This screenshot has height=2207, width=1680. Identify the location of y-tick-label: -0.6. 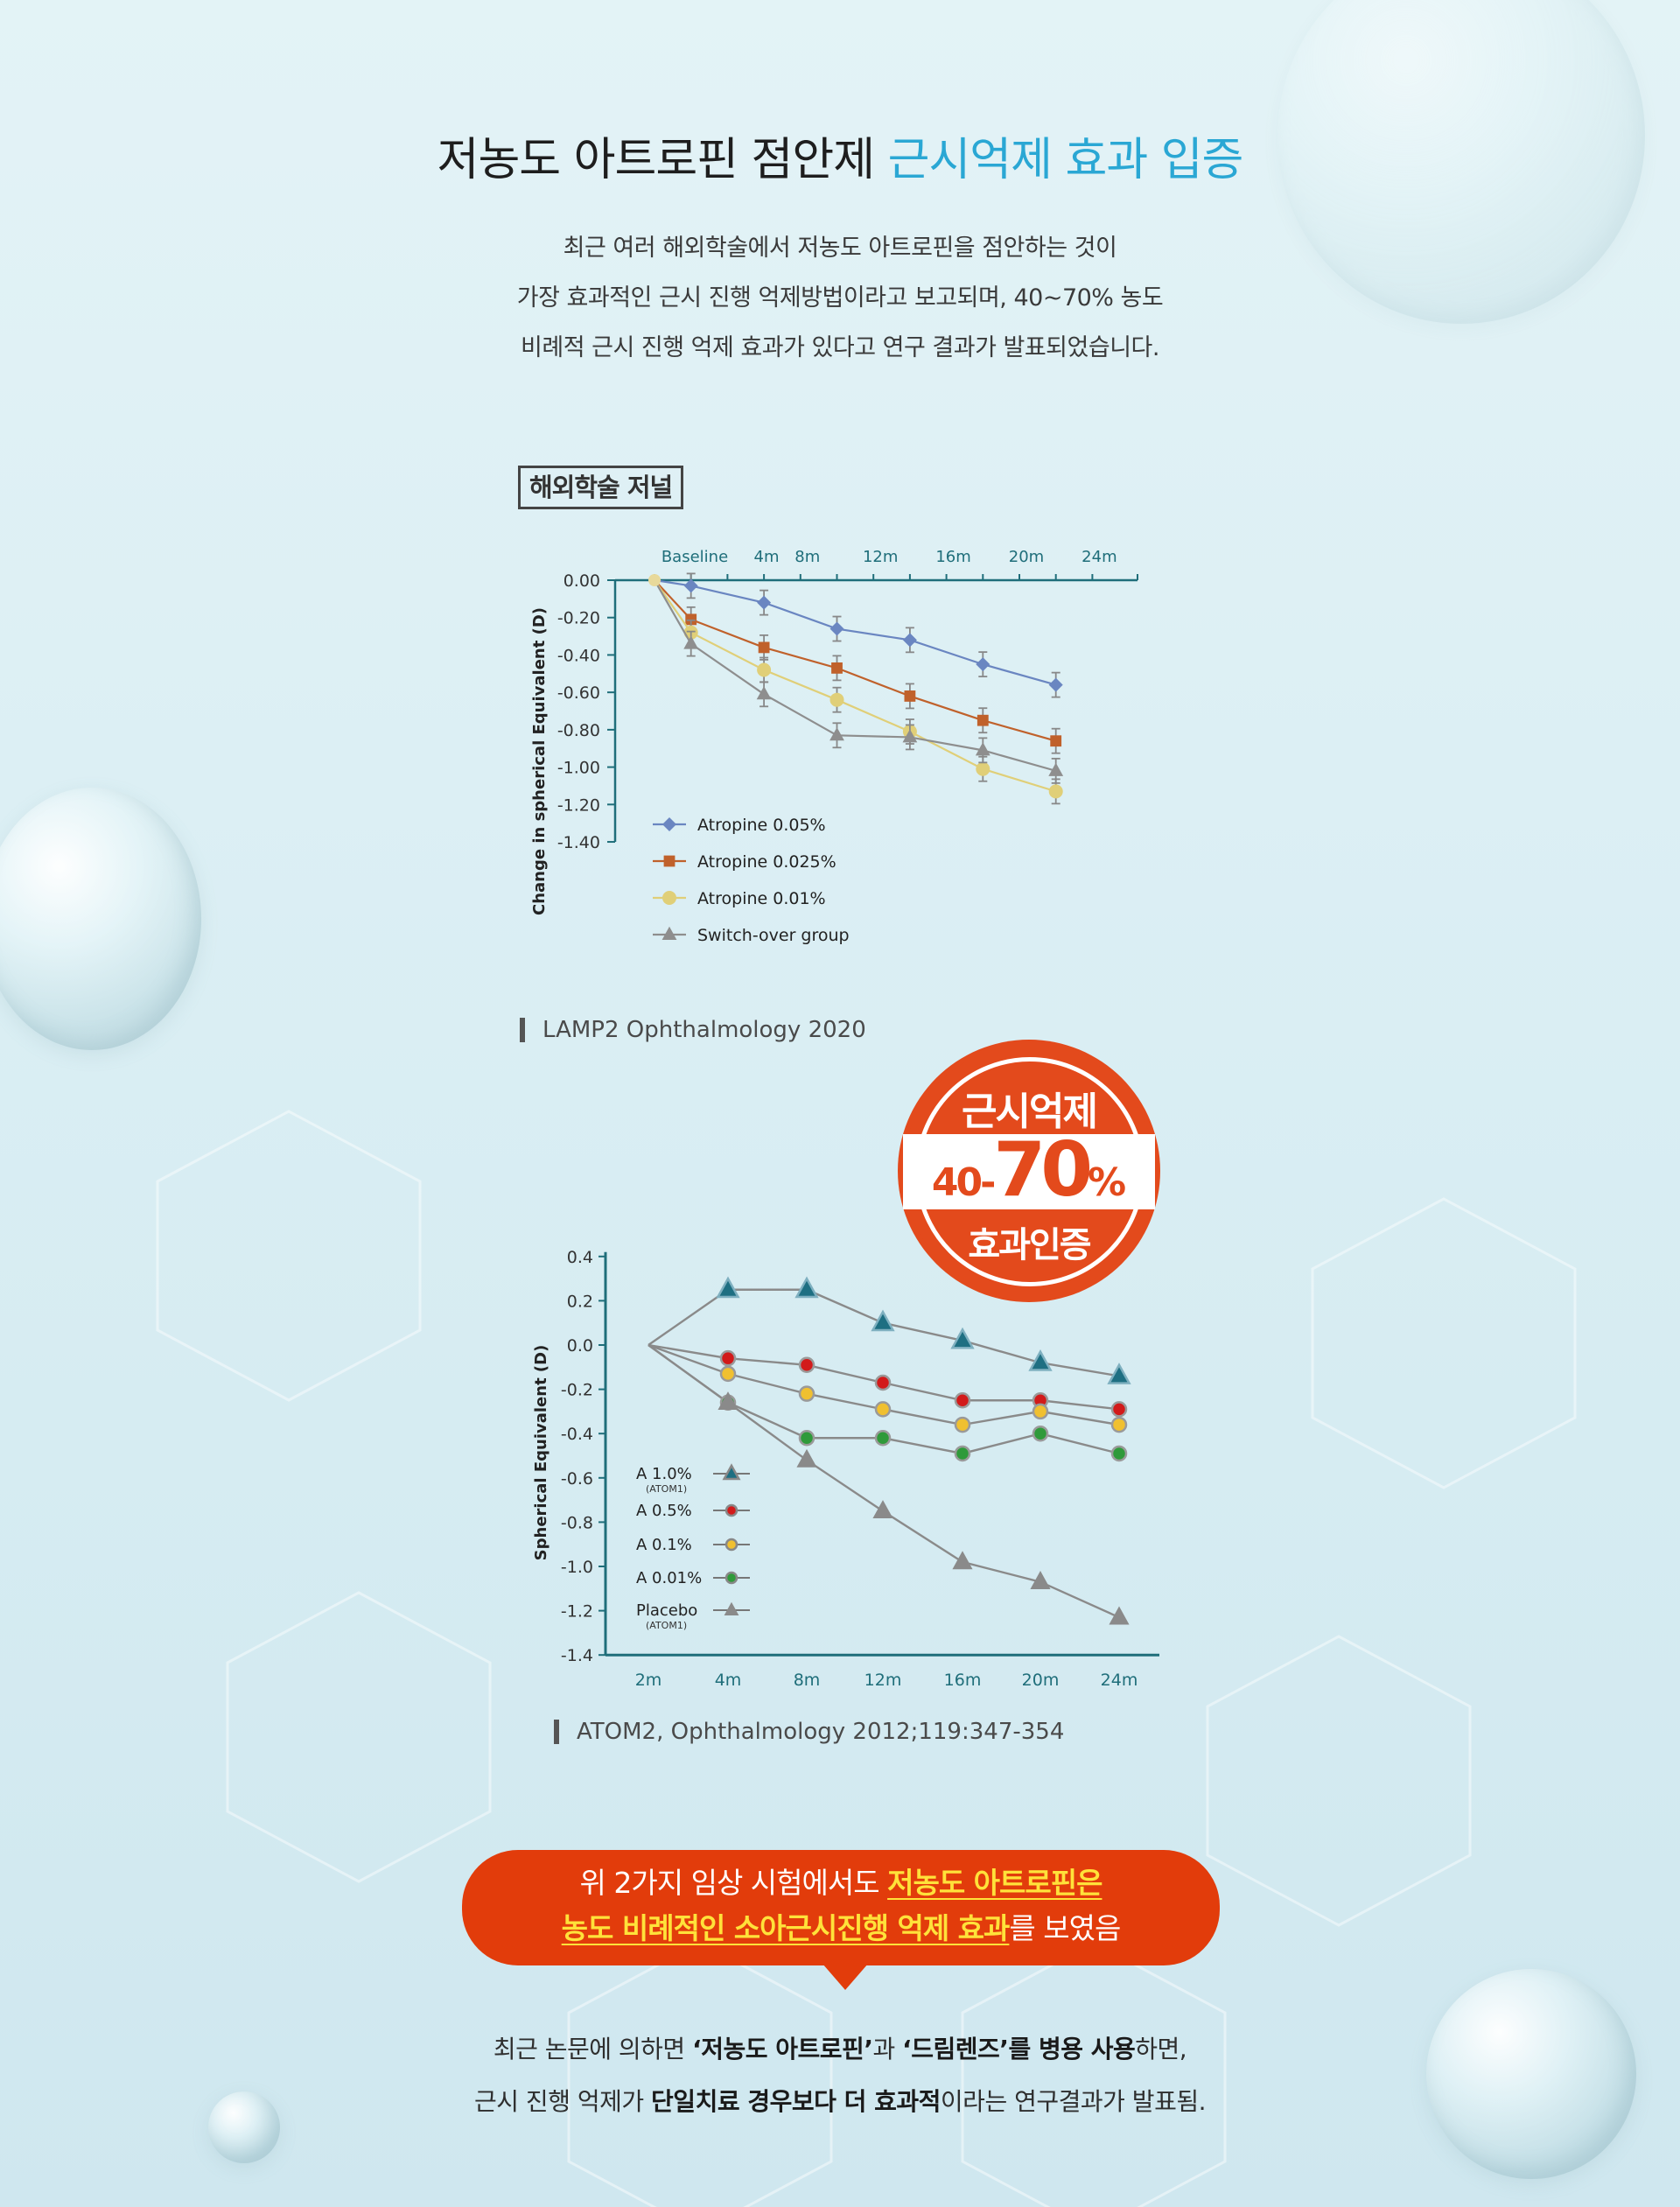
(577, 1479).